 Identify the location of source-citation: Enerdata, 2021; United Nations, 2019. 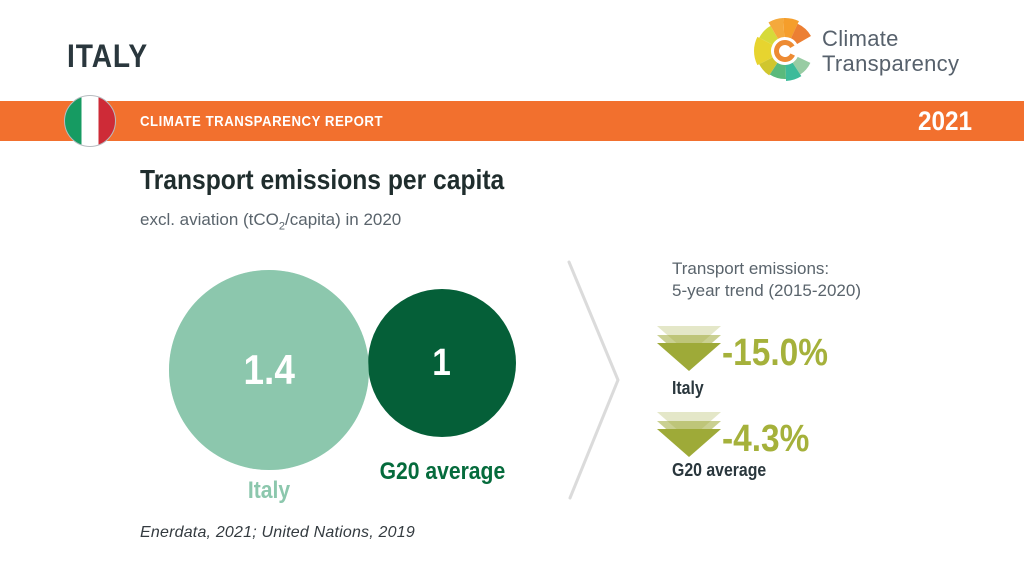
(277, 532).